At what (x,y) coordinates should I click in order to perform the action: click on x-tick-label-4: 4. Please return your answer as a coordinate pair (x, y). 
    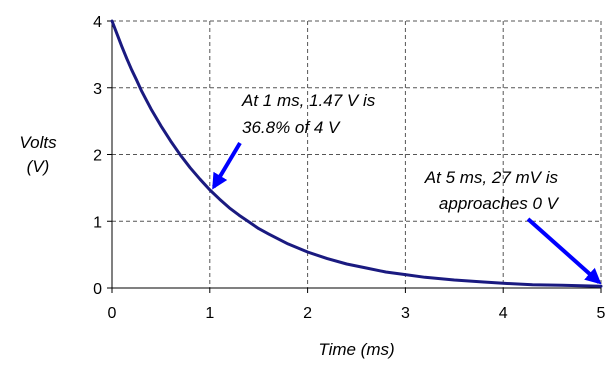
    Looking at the image, I should click on (503, 313).